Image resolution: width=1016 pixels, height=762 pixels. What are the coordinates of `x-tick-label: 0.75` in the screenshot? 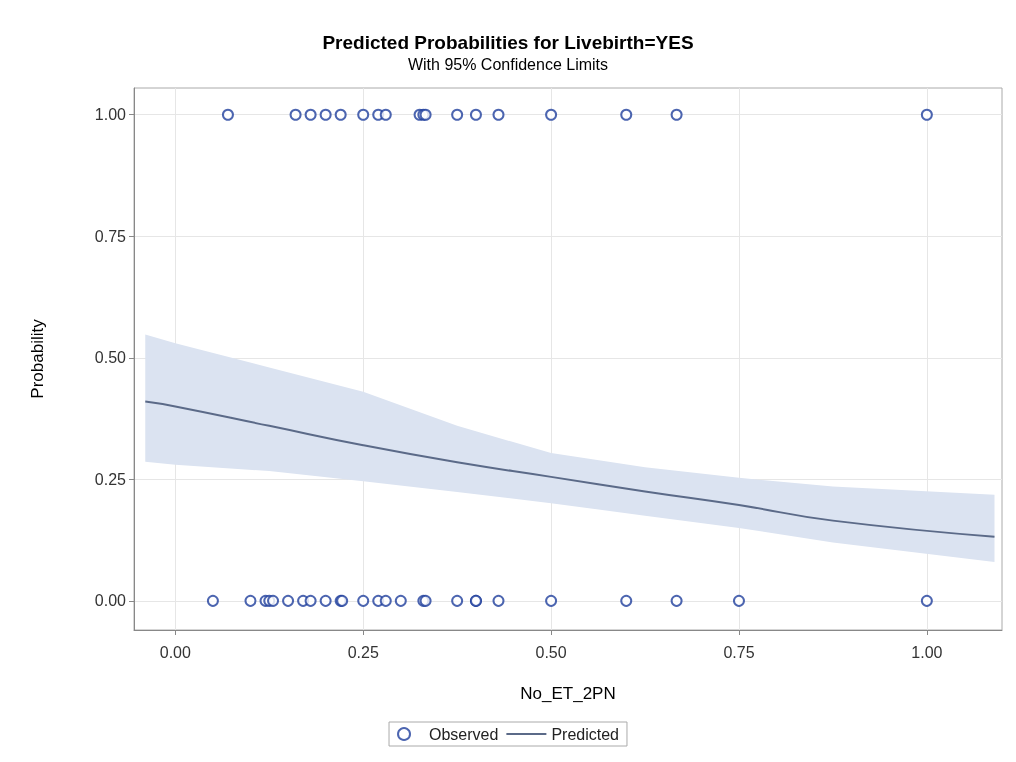 It's located at (739, 652).